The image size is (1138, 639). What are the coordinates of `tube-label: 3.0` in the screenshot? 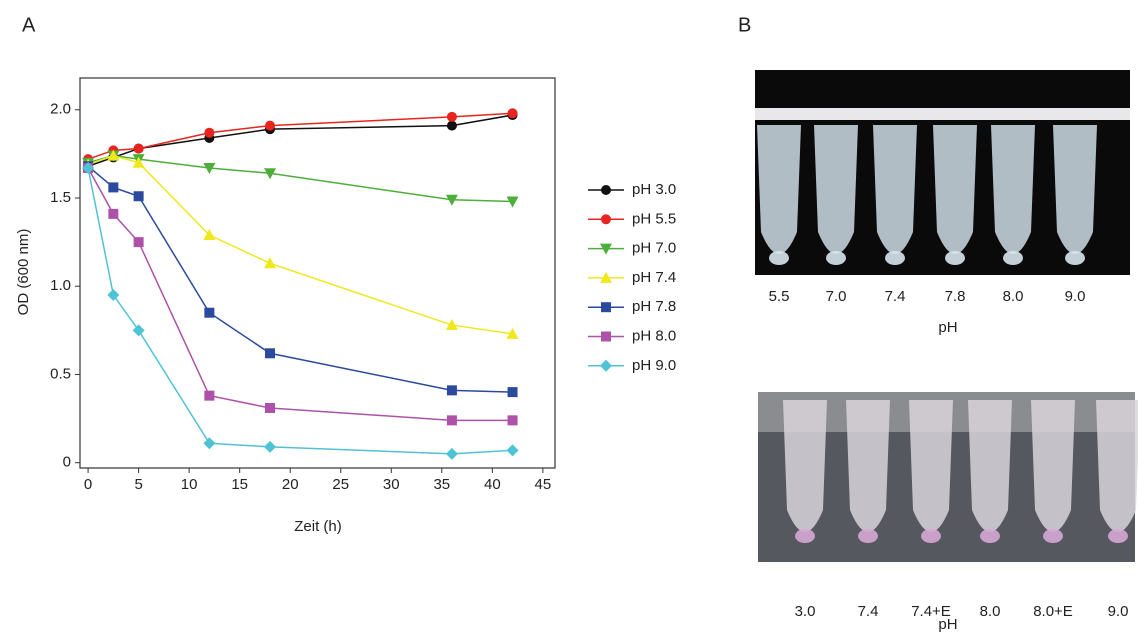 It's located at (805, 611).